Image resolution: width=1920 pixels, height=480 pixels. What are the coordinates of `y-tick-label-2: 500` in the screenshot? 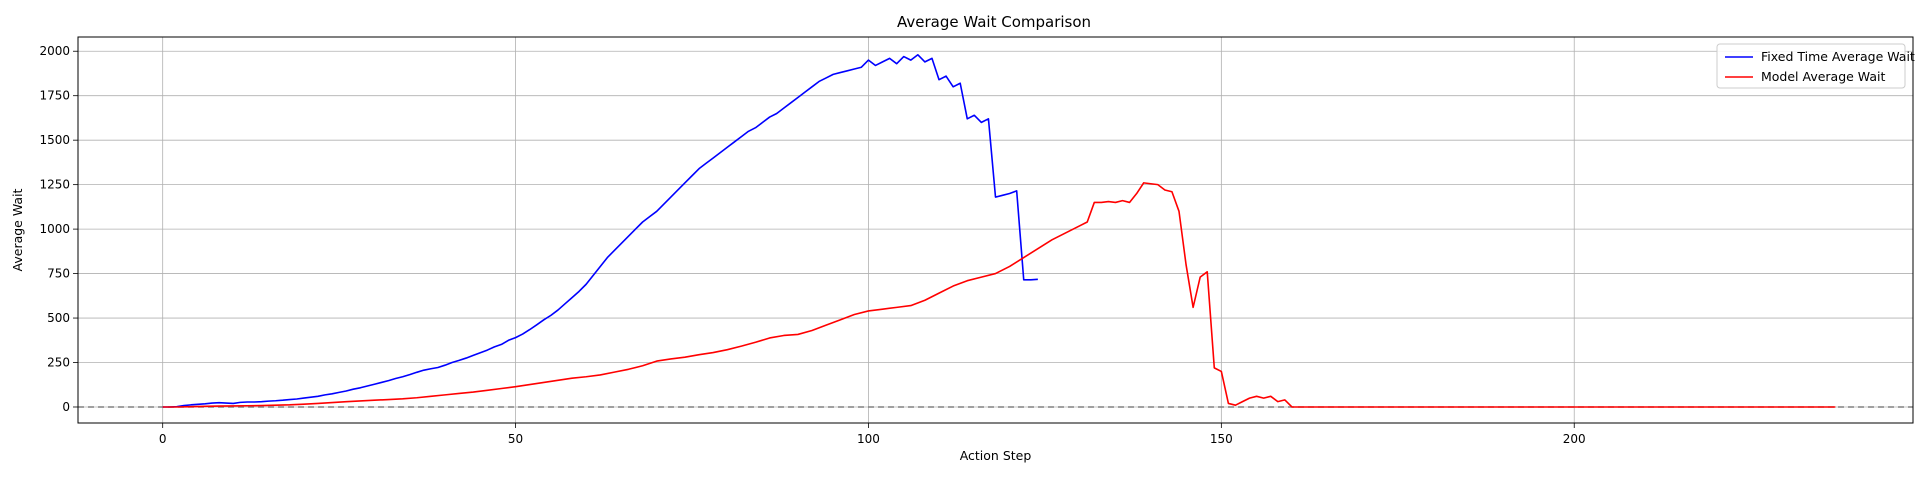 It's located at (58, 318).